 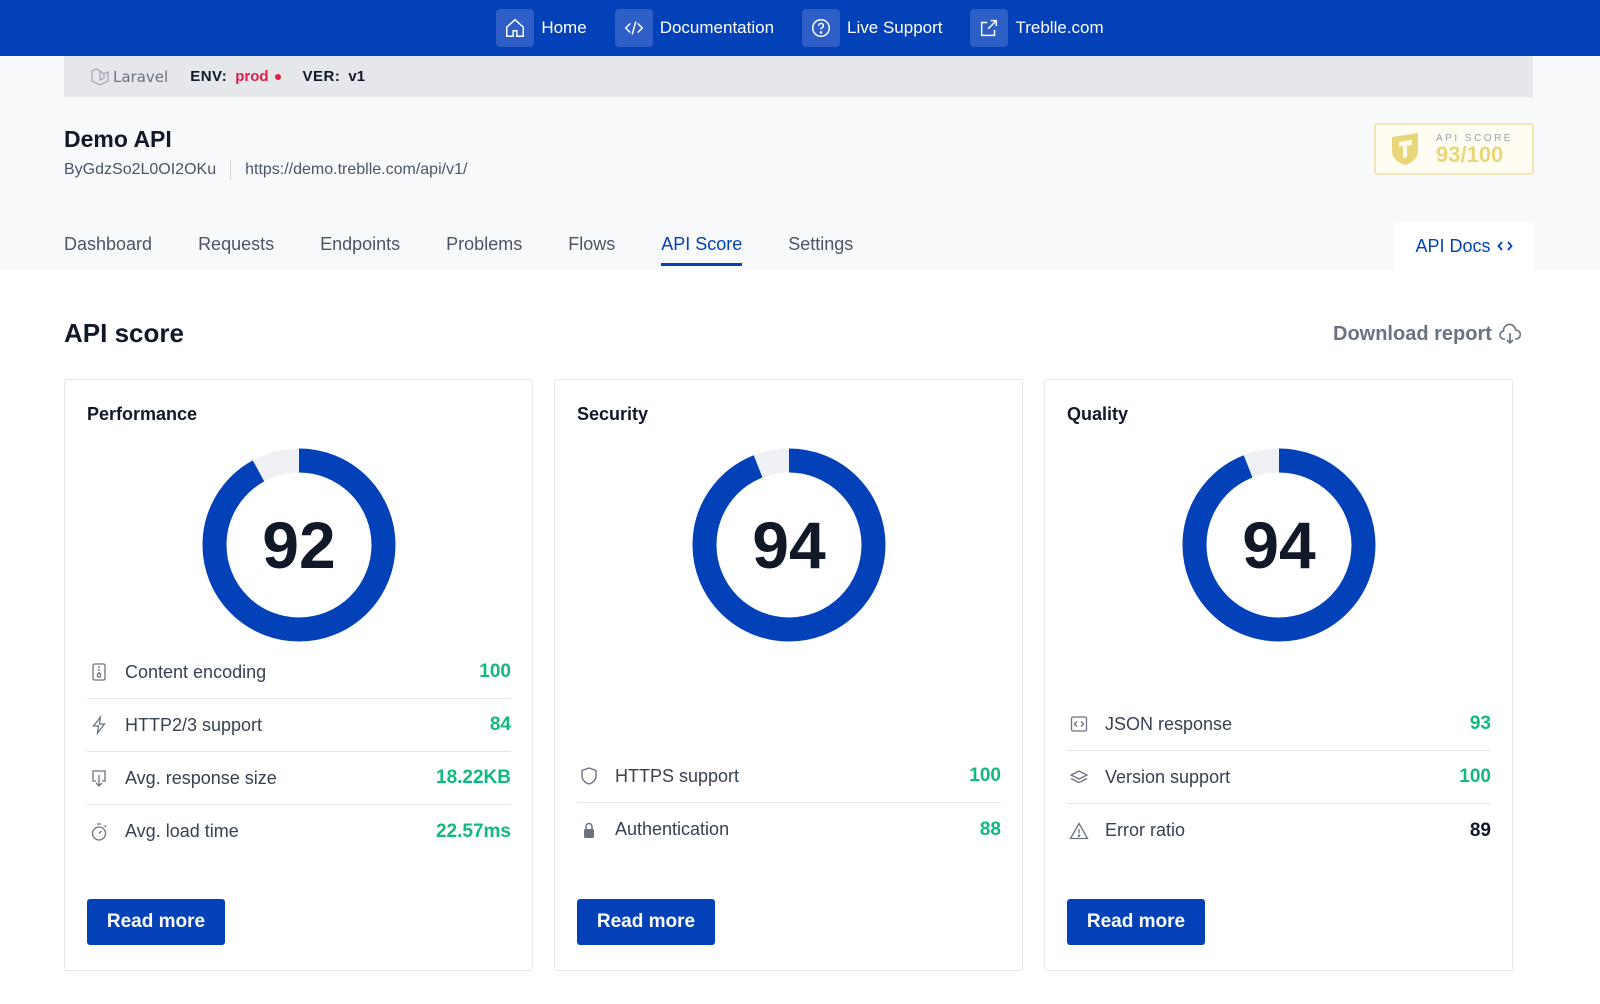 I want to click on metric-label: Avg. load time, so click(x=182, y=831).